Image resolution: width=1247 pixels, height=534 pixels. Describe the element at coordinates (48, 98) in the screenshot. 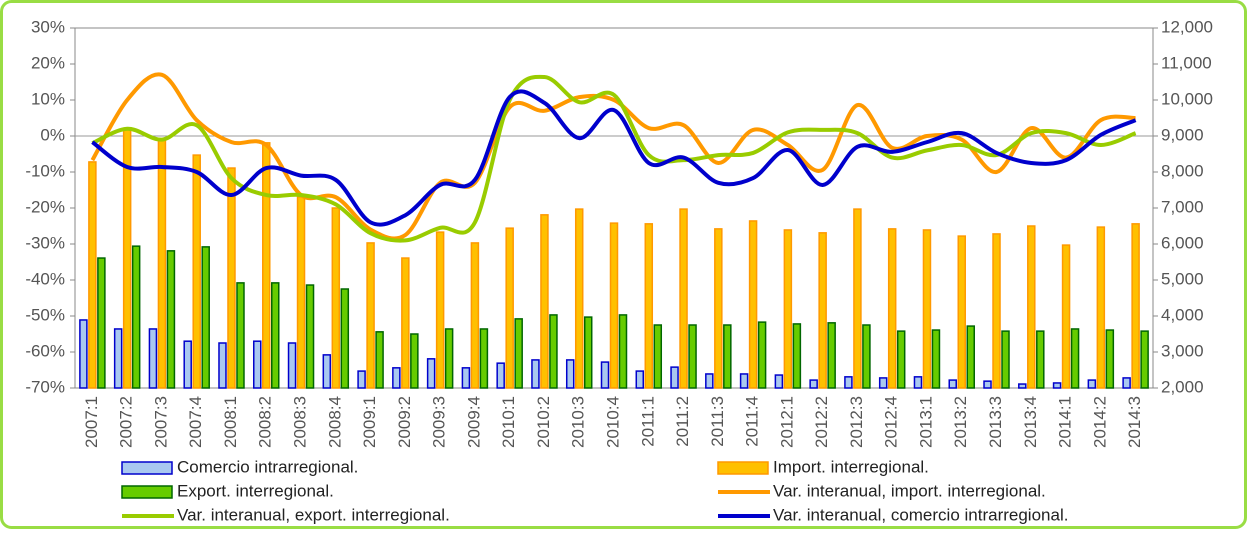

I see `y-tick-label: 10%` at that location.